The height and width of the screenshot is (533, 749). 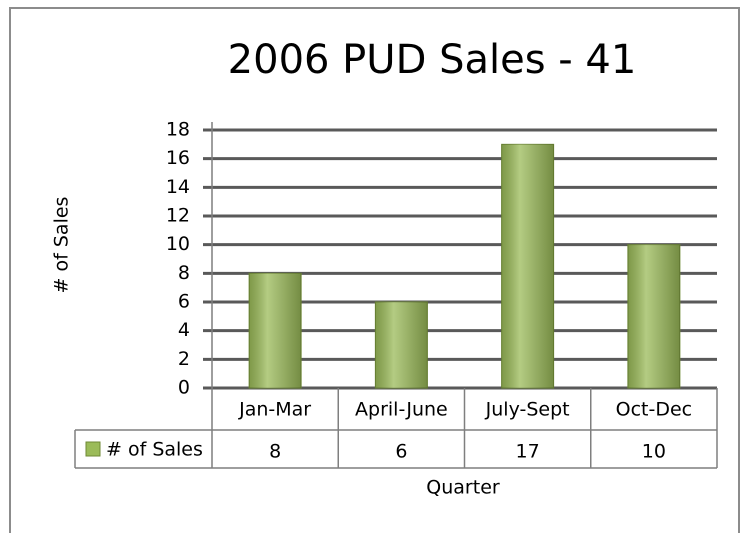 What do you see at coordinates (527, 410) in the screenshot?
I see `x-tick-label: July-Sept` at bounding box center [527, 410].